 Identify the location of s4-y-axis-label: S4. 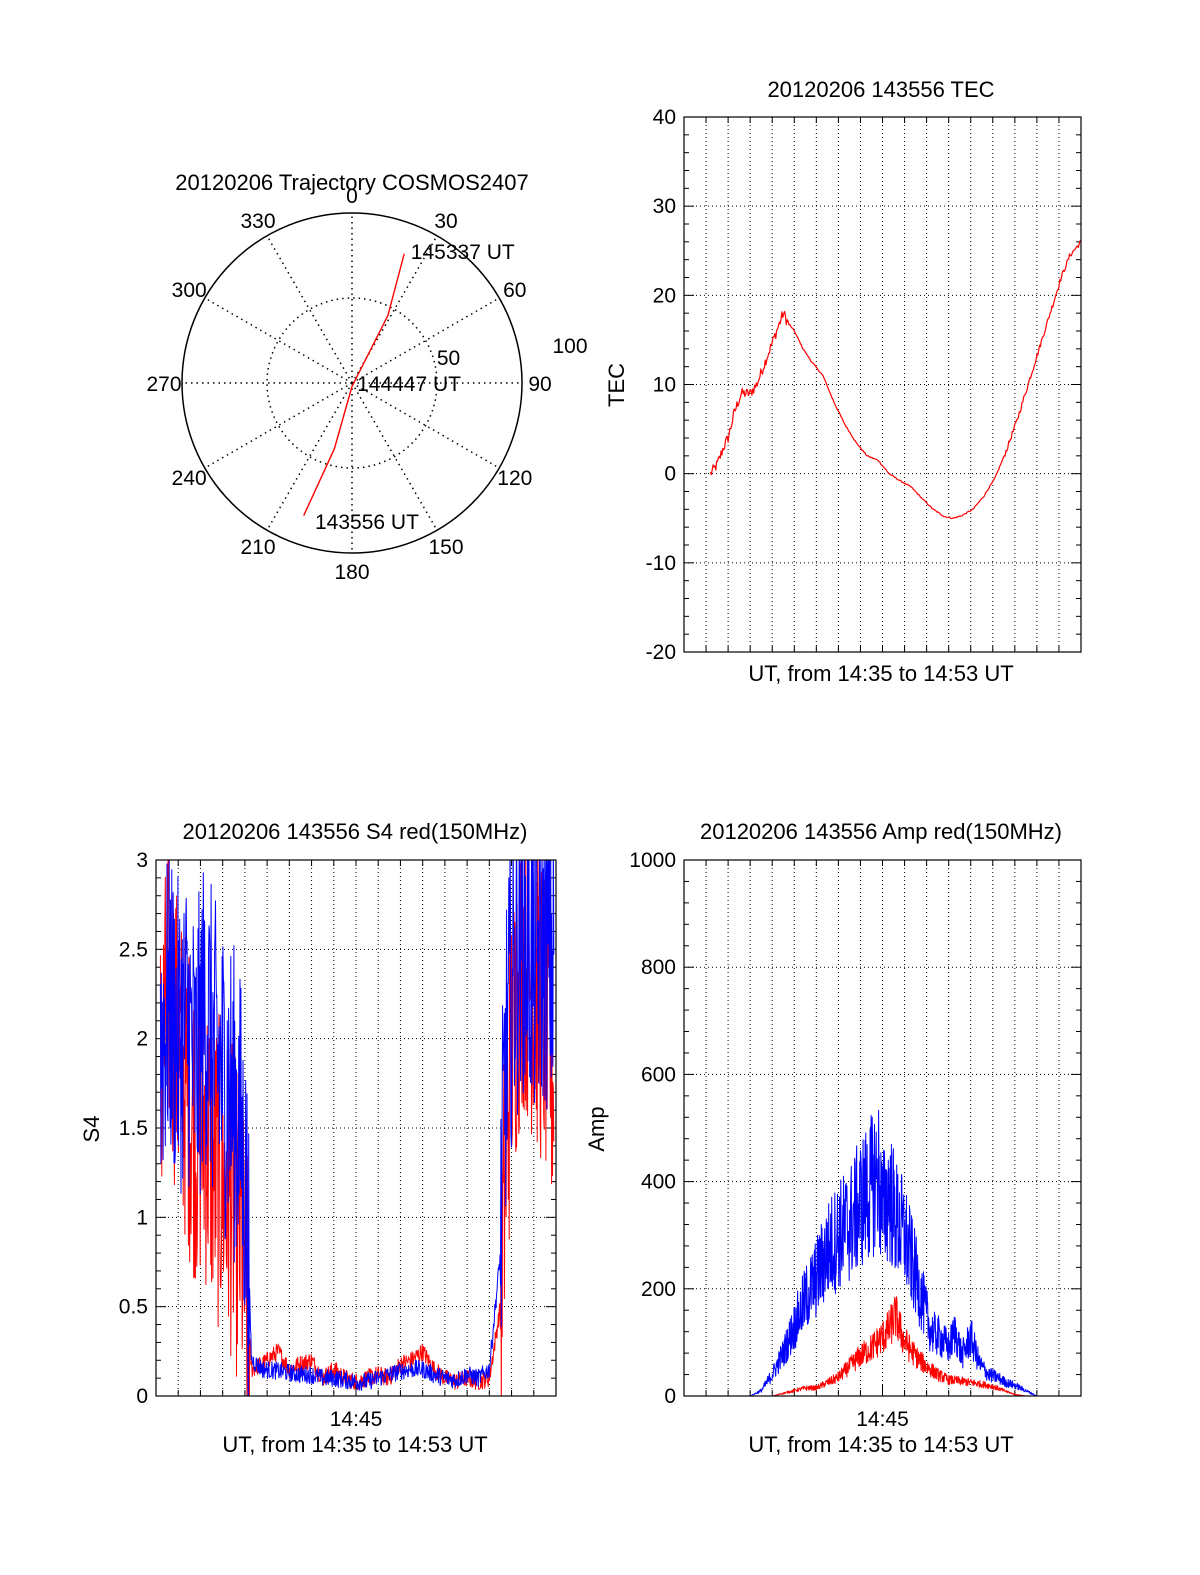
(91, 1129).